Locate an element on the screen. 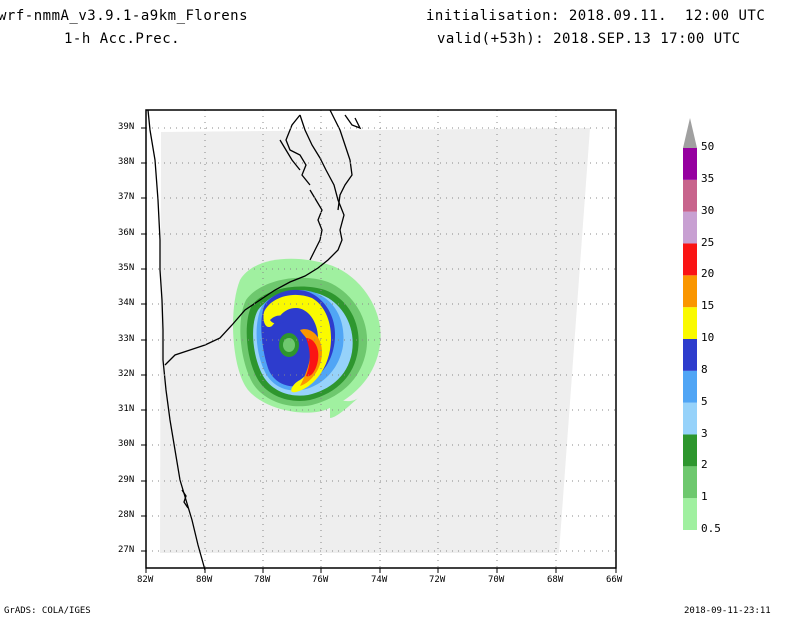 This screenshot has height=618, width=800. colorbar-label: 3 is located at coordinates (704, 433).